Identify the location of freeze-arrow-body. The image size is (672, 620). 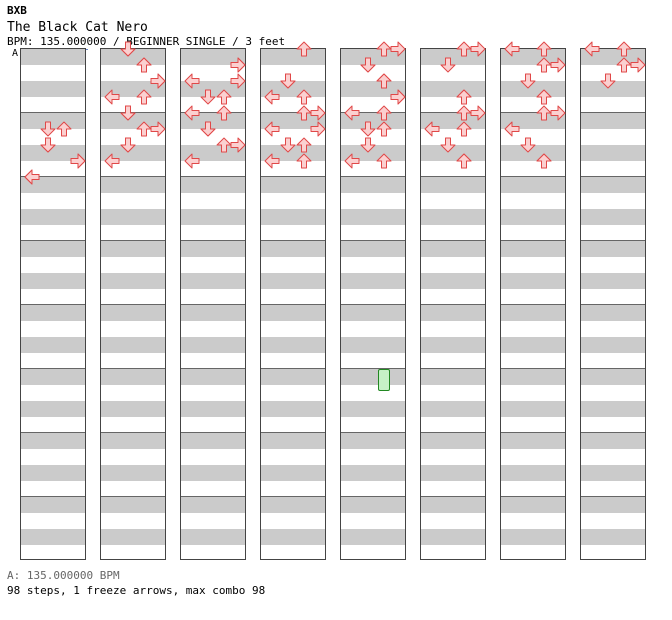
(384, 380).